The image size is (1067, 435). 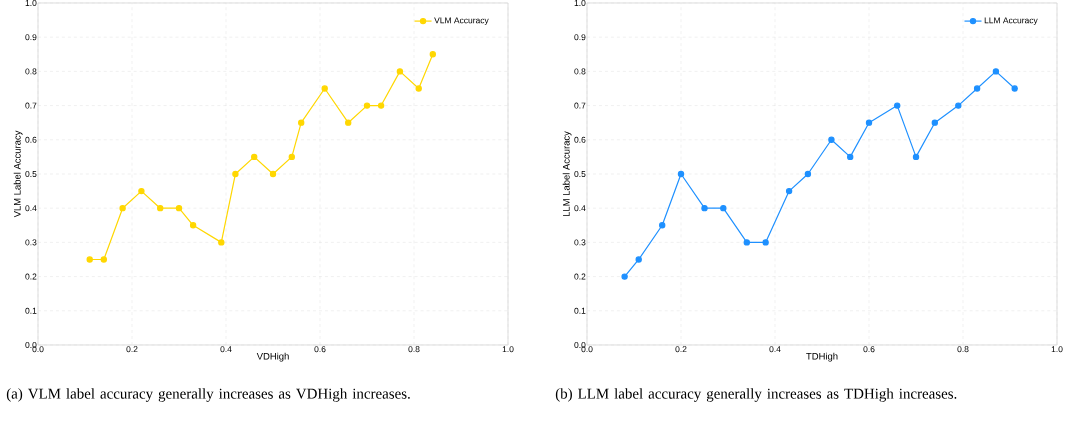 What do you see at coordinates (822, 357) in the screenshot?
I see `x-axis-title: TDHigh` at bounding box center [822, 357].